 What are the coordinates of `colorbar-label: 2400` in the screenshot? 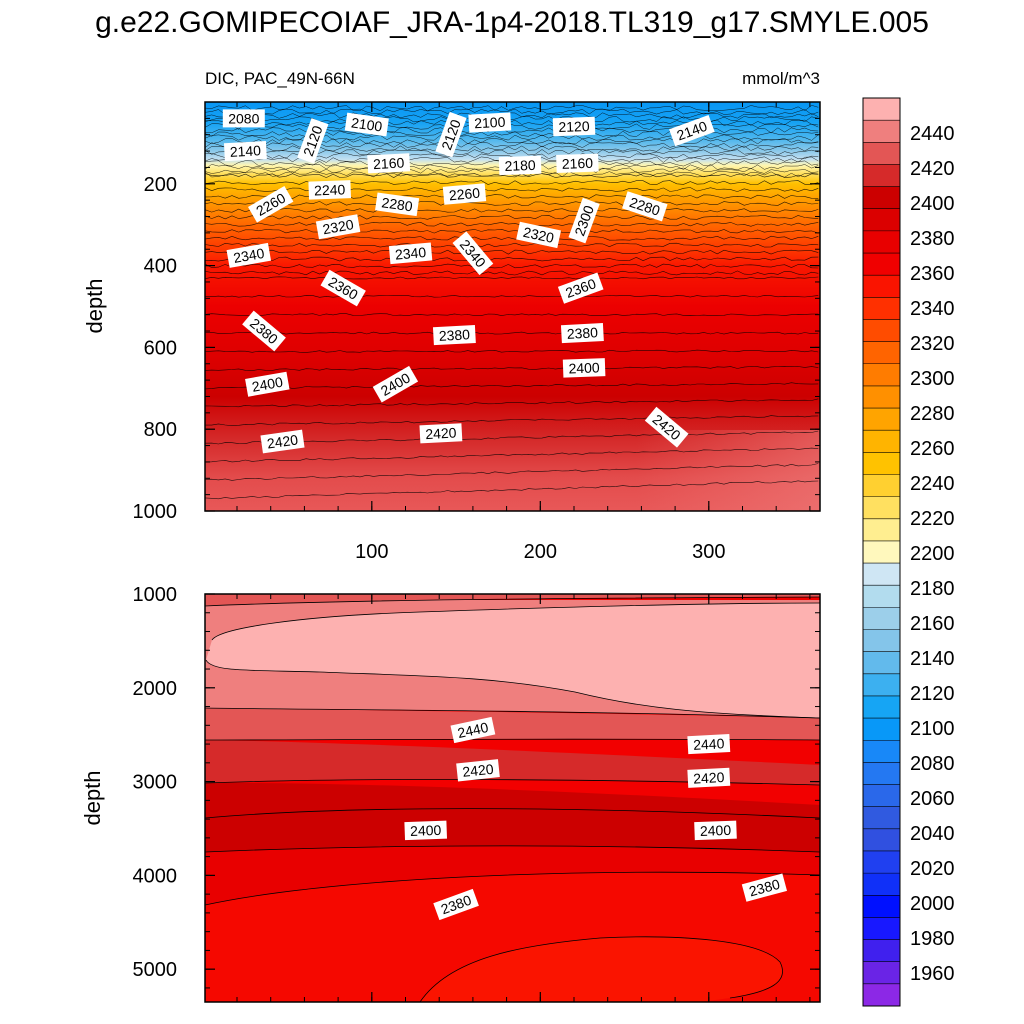 It's located at (932, 204).